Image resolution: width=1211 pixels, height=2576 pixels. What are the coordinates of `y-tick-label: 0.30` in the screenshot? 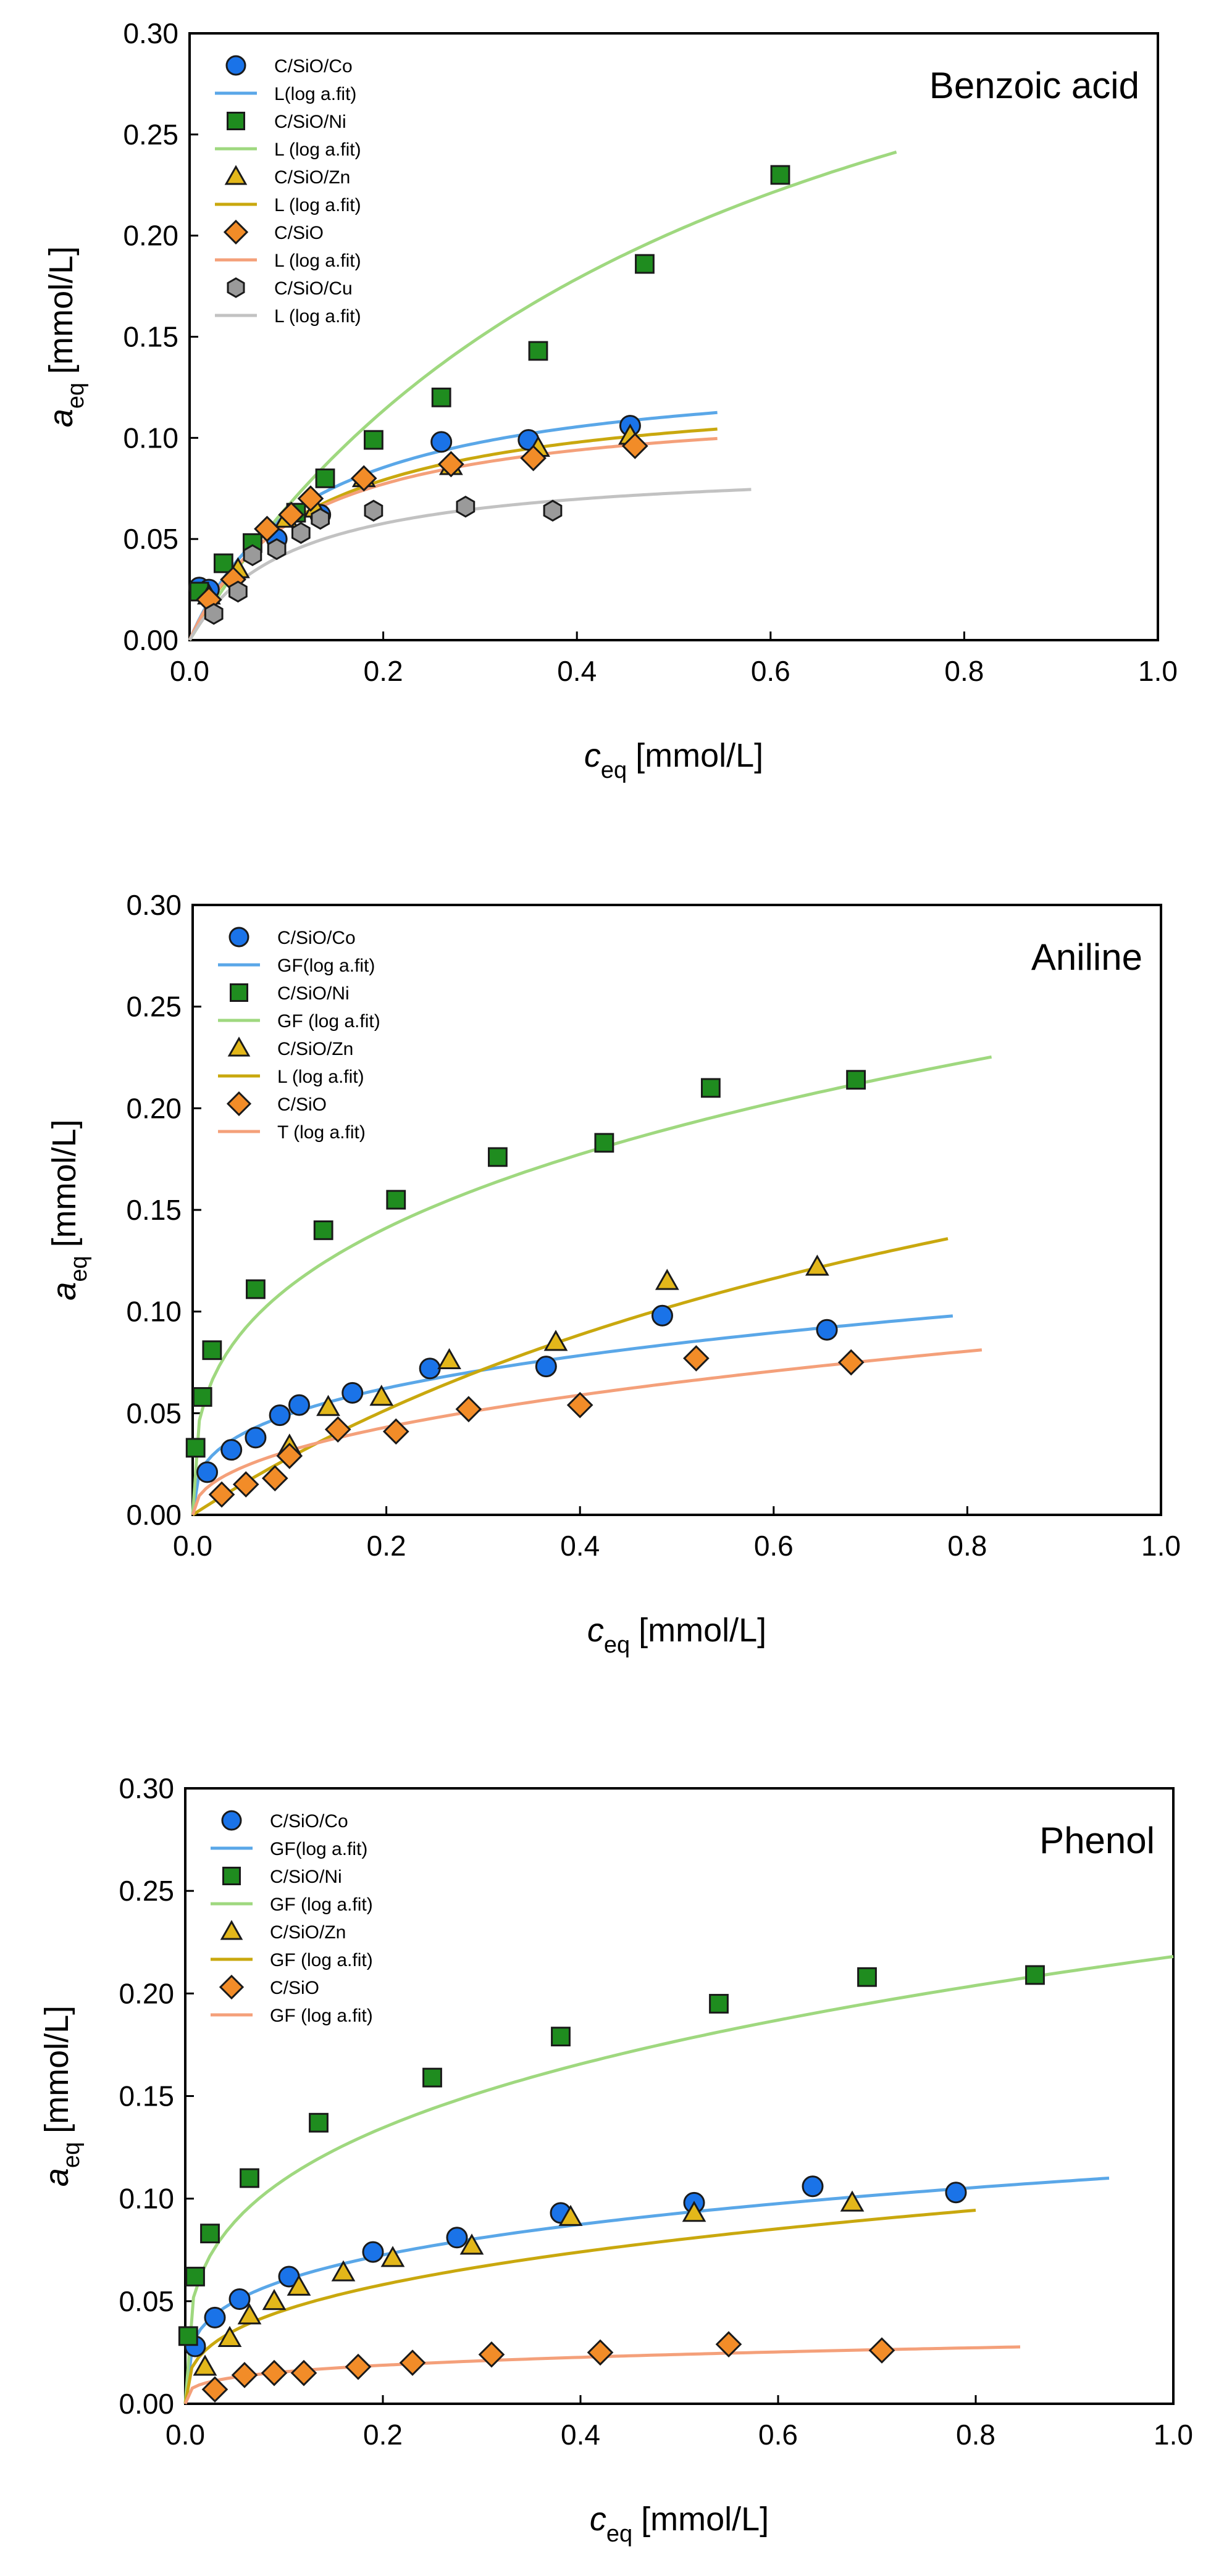 It's located at (146, 1788).